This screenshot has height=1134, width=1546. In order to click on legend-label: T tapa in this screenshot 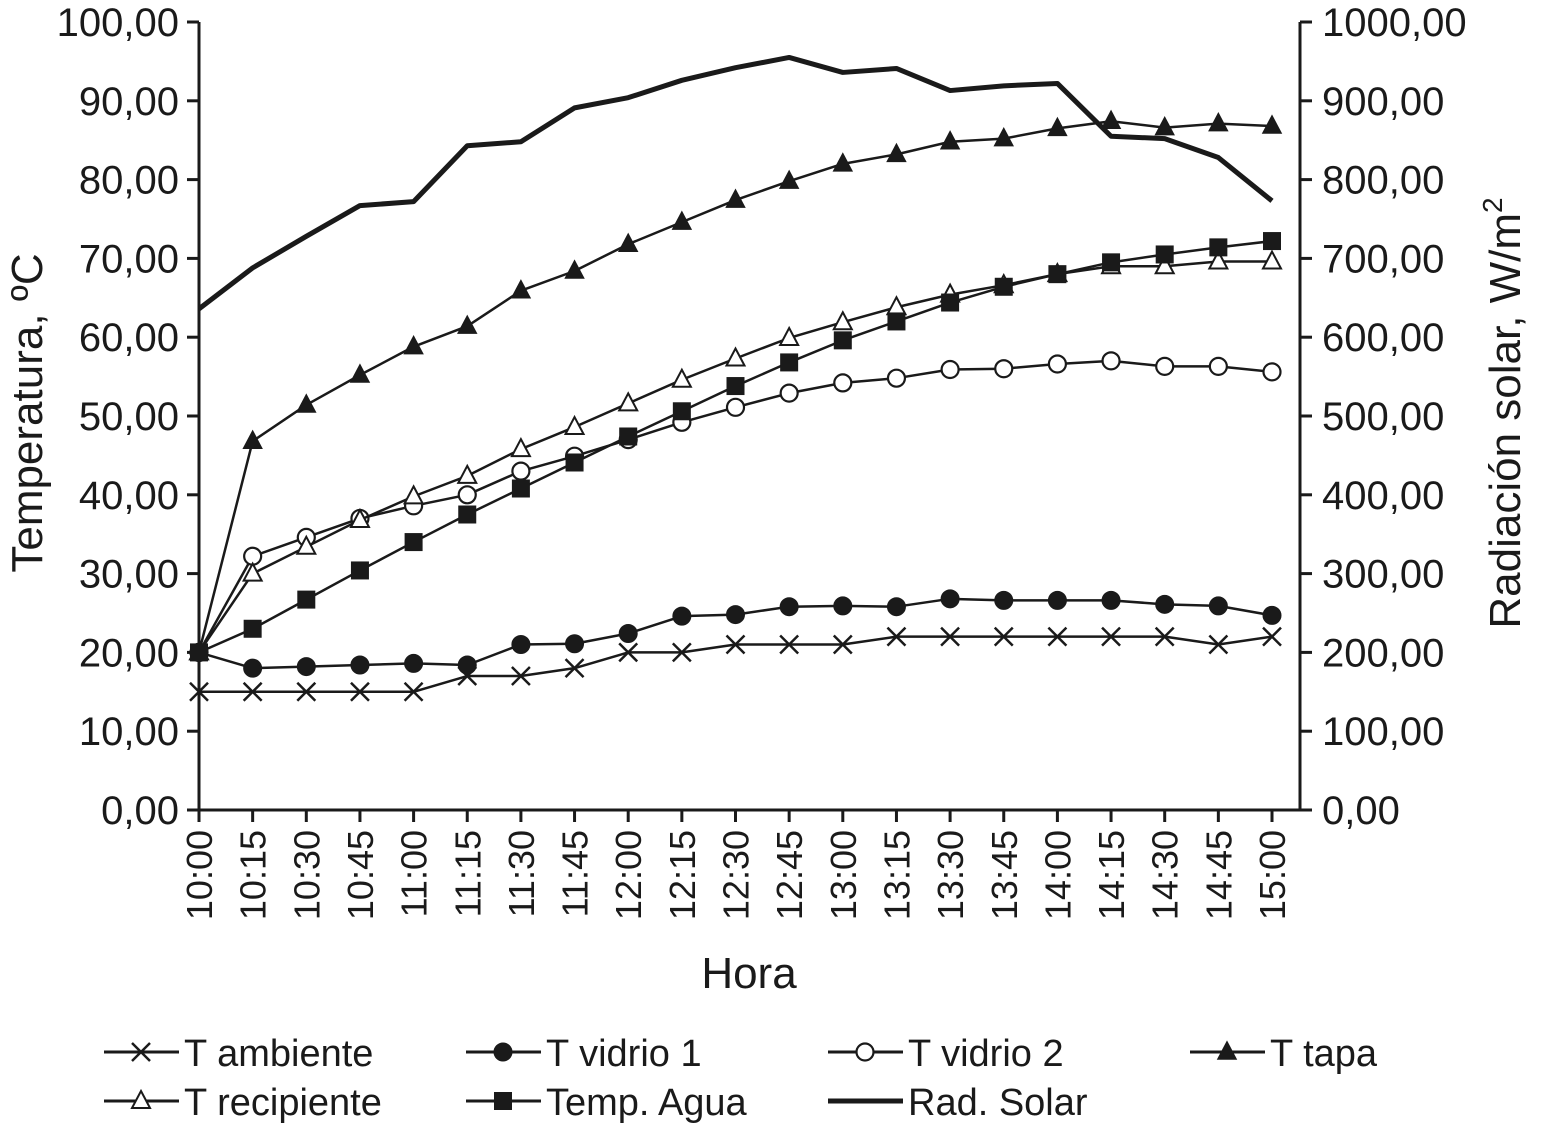, I will do `click(1324, 1054)`.